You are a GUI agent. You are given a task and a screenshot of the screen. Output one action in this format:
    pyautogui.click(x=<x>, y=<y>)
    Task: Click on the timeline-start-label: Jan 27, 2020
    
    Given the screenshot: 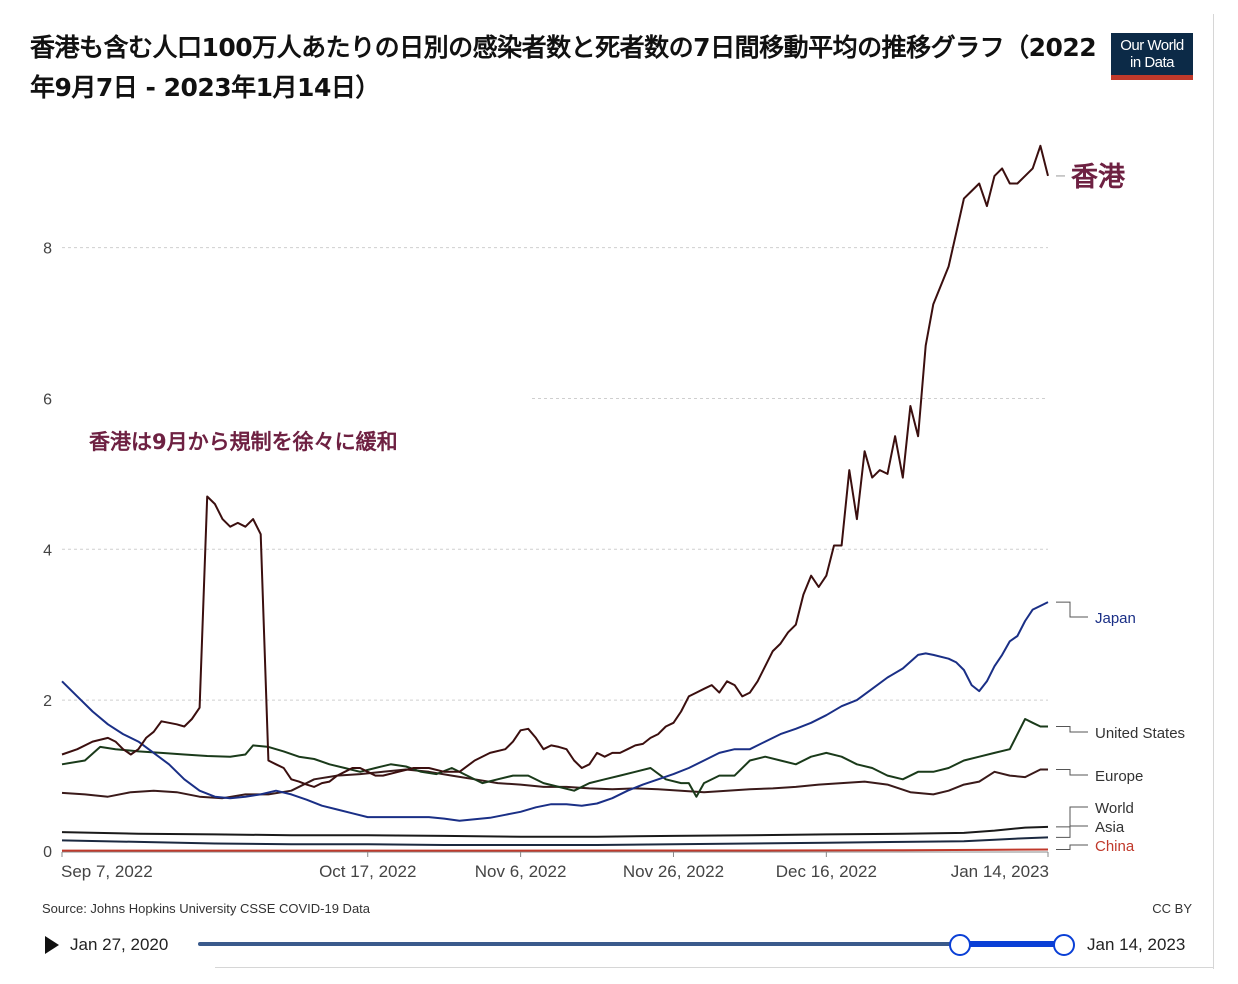 What is the action you would take?
    pyautogui.click(x=119, y=944)
    